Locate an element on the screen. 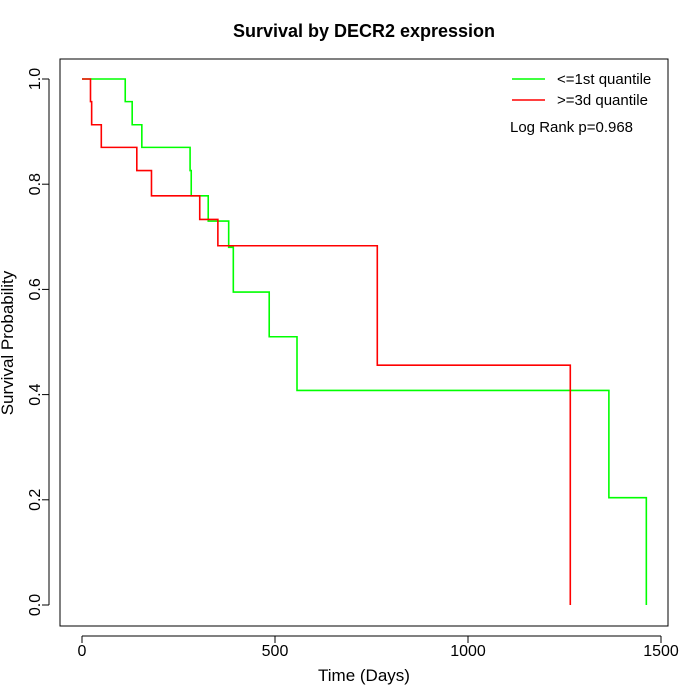  y-tick-label: 1.0 is located at coordinates (35, 79).